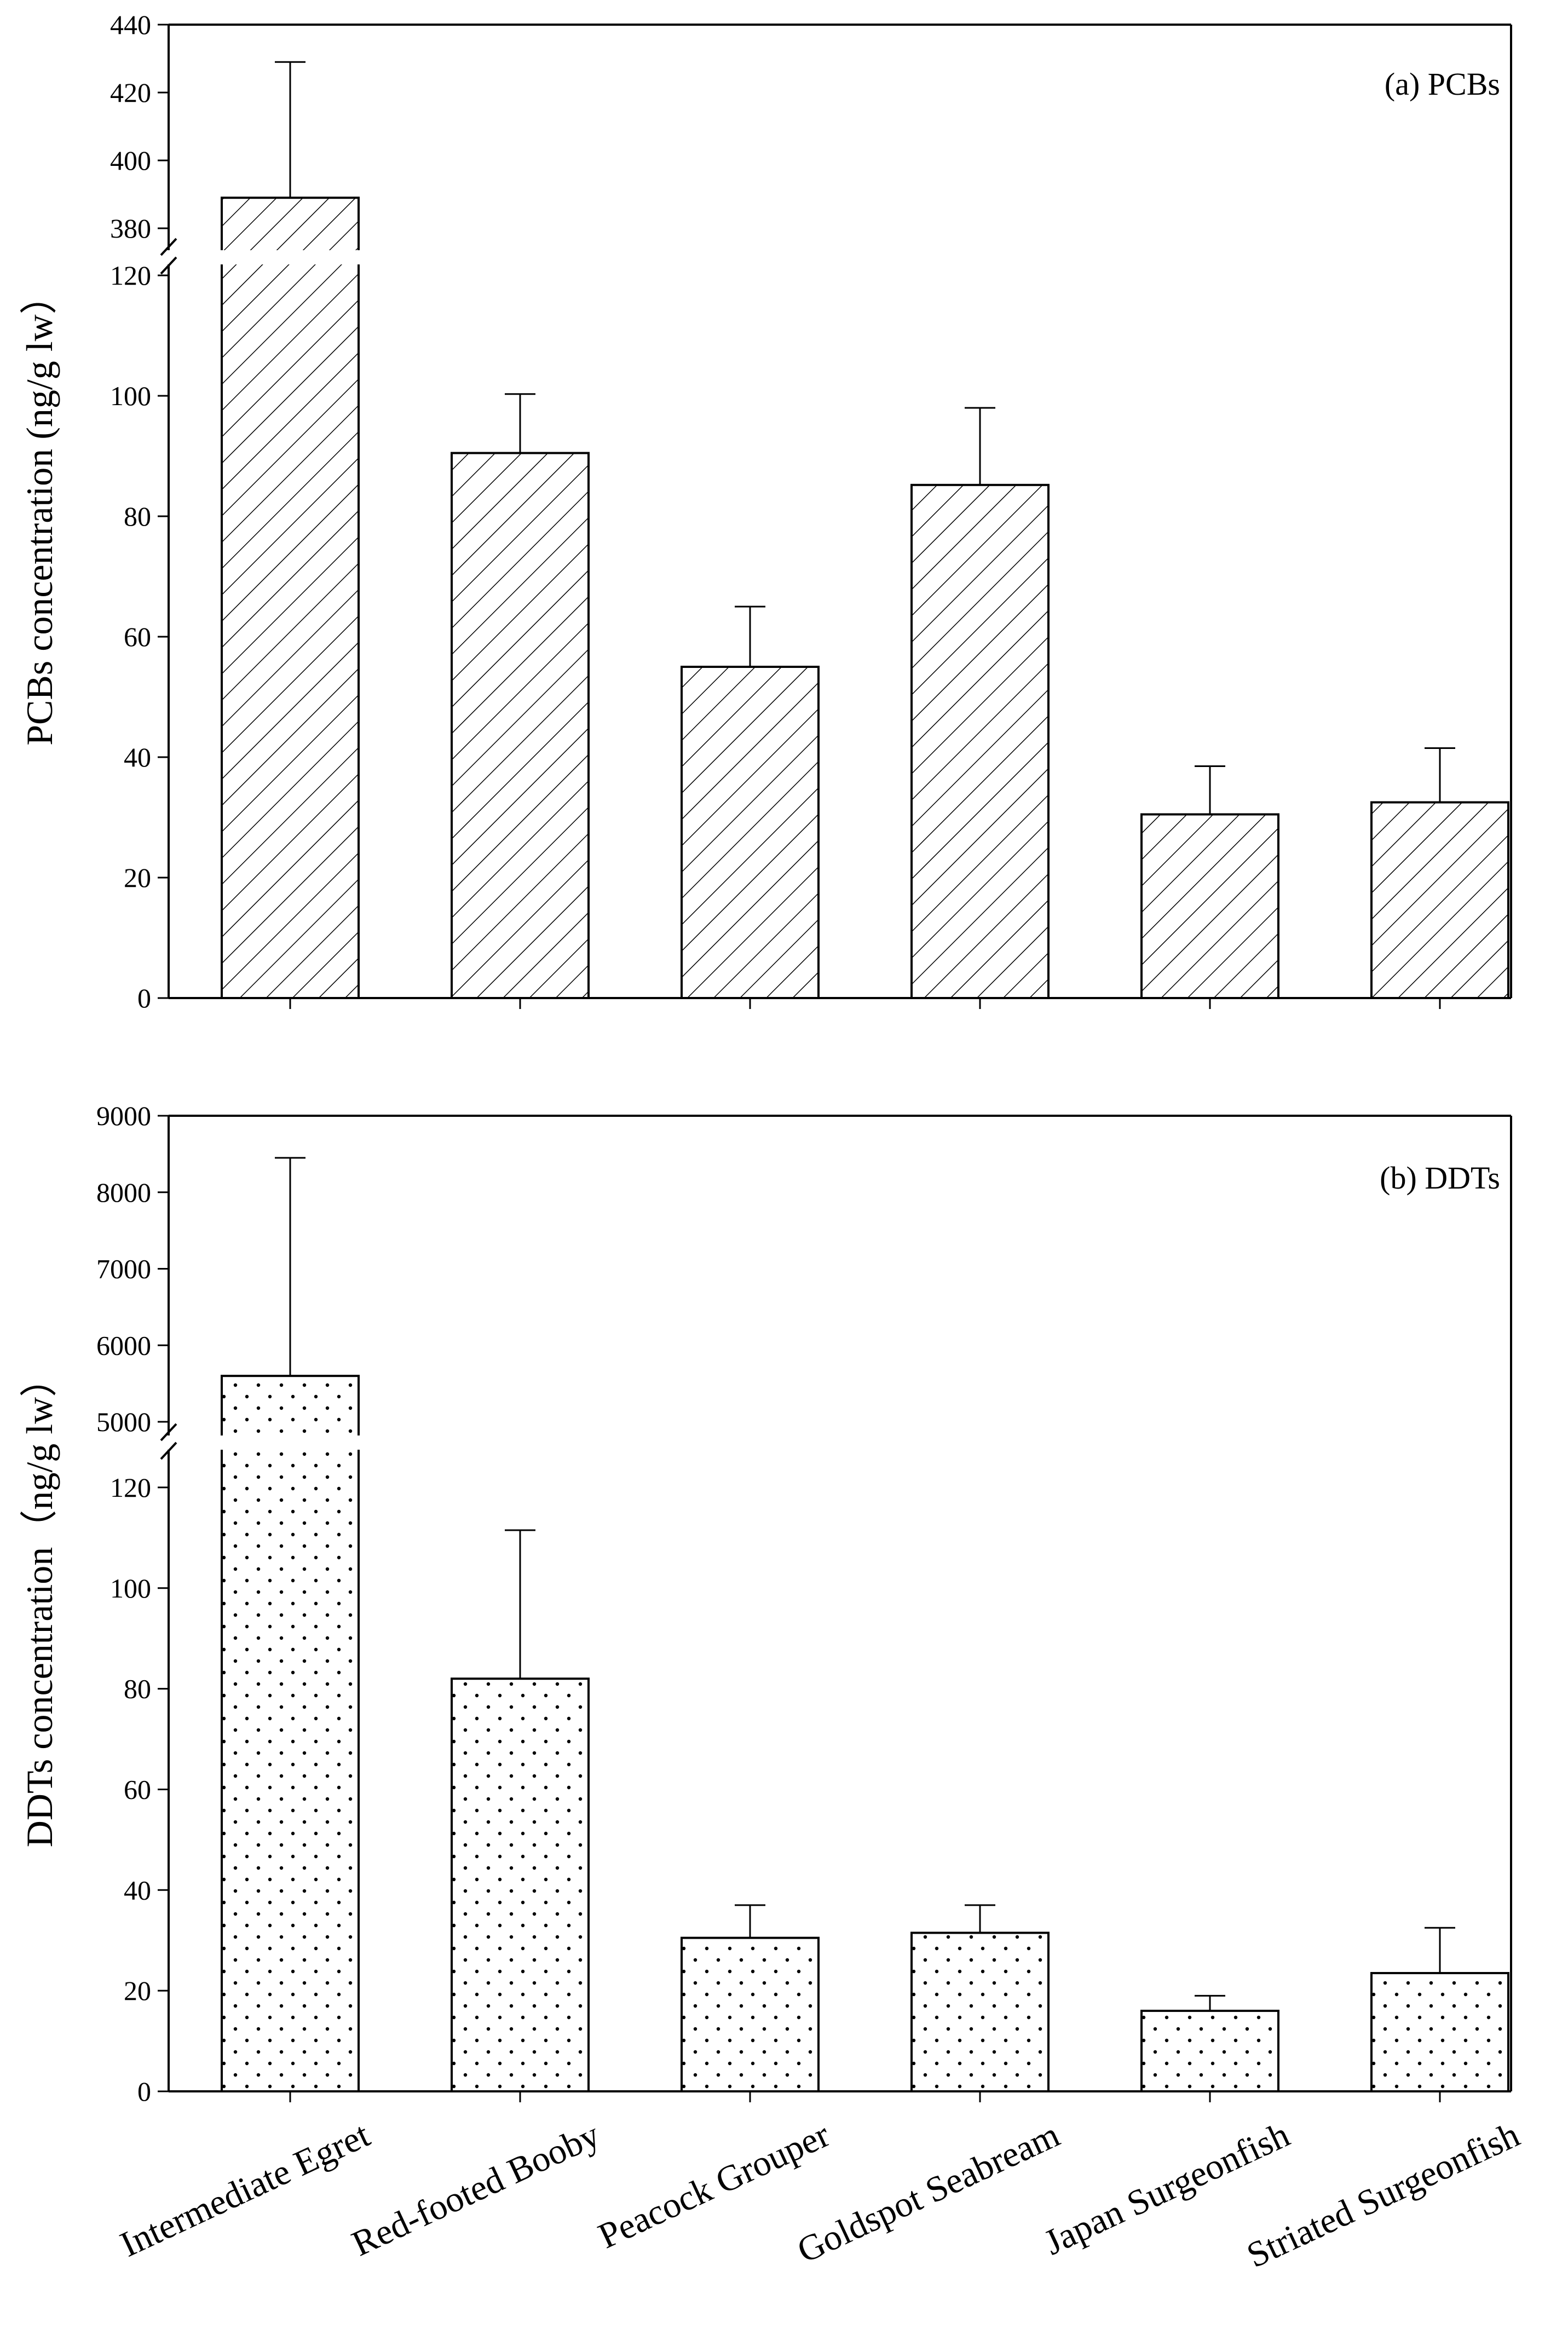 The height and width of the screenshot is (2341, 1568). What do you see at coordinates (123, 1345) in the screenshot?
I see `y-tick-label: 6000` at bounding box center [123, 1345].